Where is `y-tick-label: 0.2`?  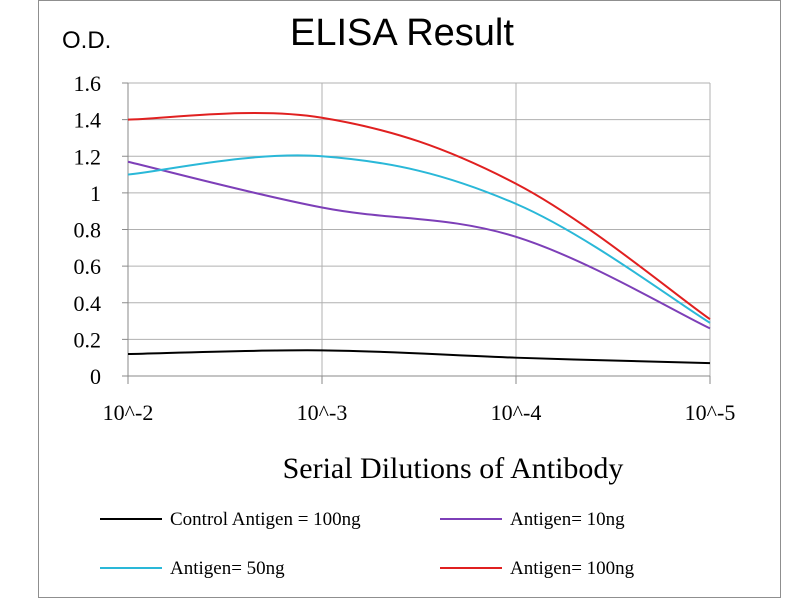
y-tick-label: 0.2 is located at coordinates (88, 339).